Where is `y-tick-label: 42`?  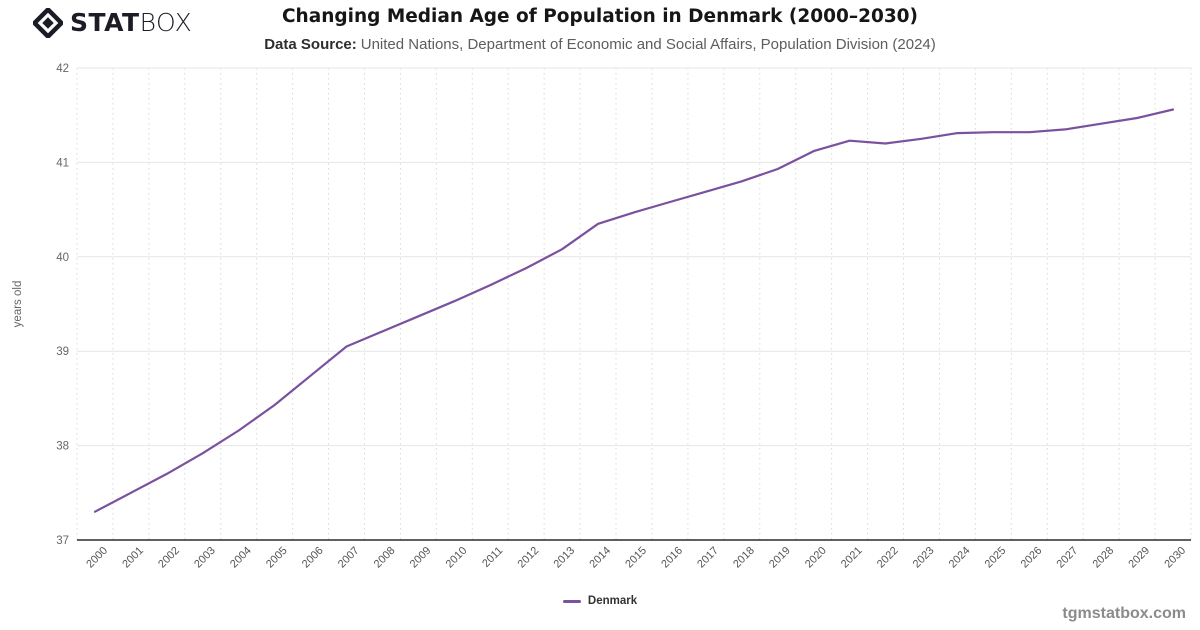
y-tick-label: 42 is located at coordinates (62, 69).